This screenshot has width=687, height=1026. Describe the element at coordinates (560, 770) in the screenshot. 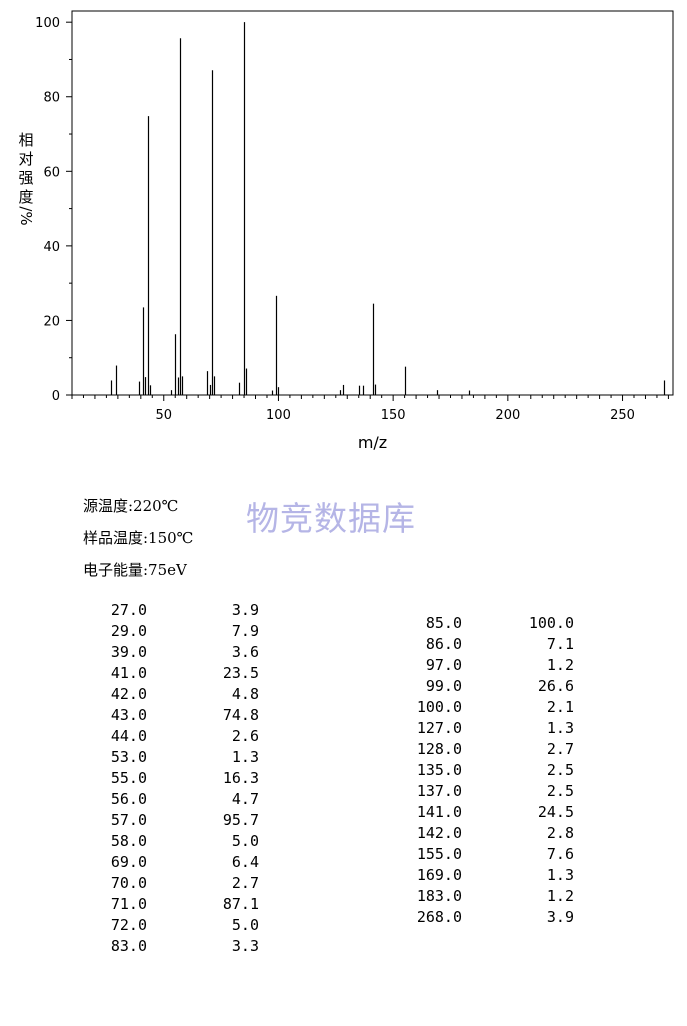

I see `peak-intensity: 2.5` at that location.